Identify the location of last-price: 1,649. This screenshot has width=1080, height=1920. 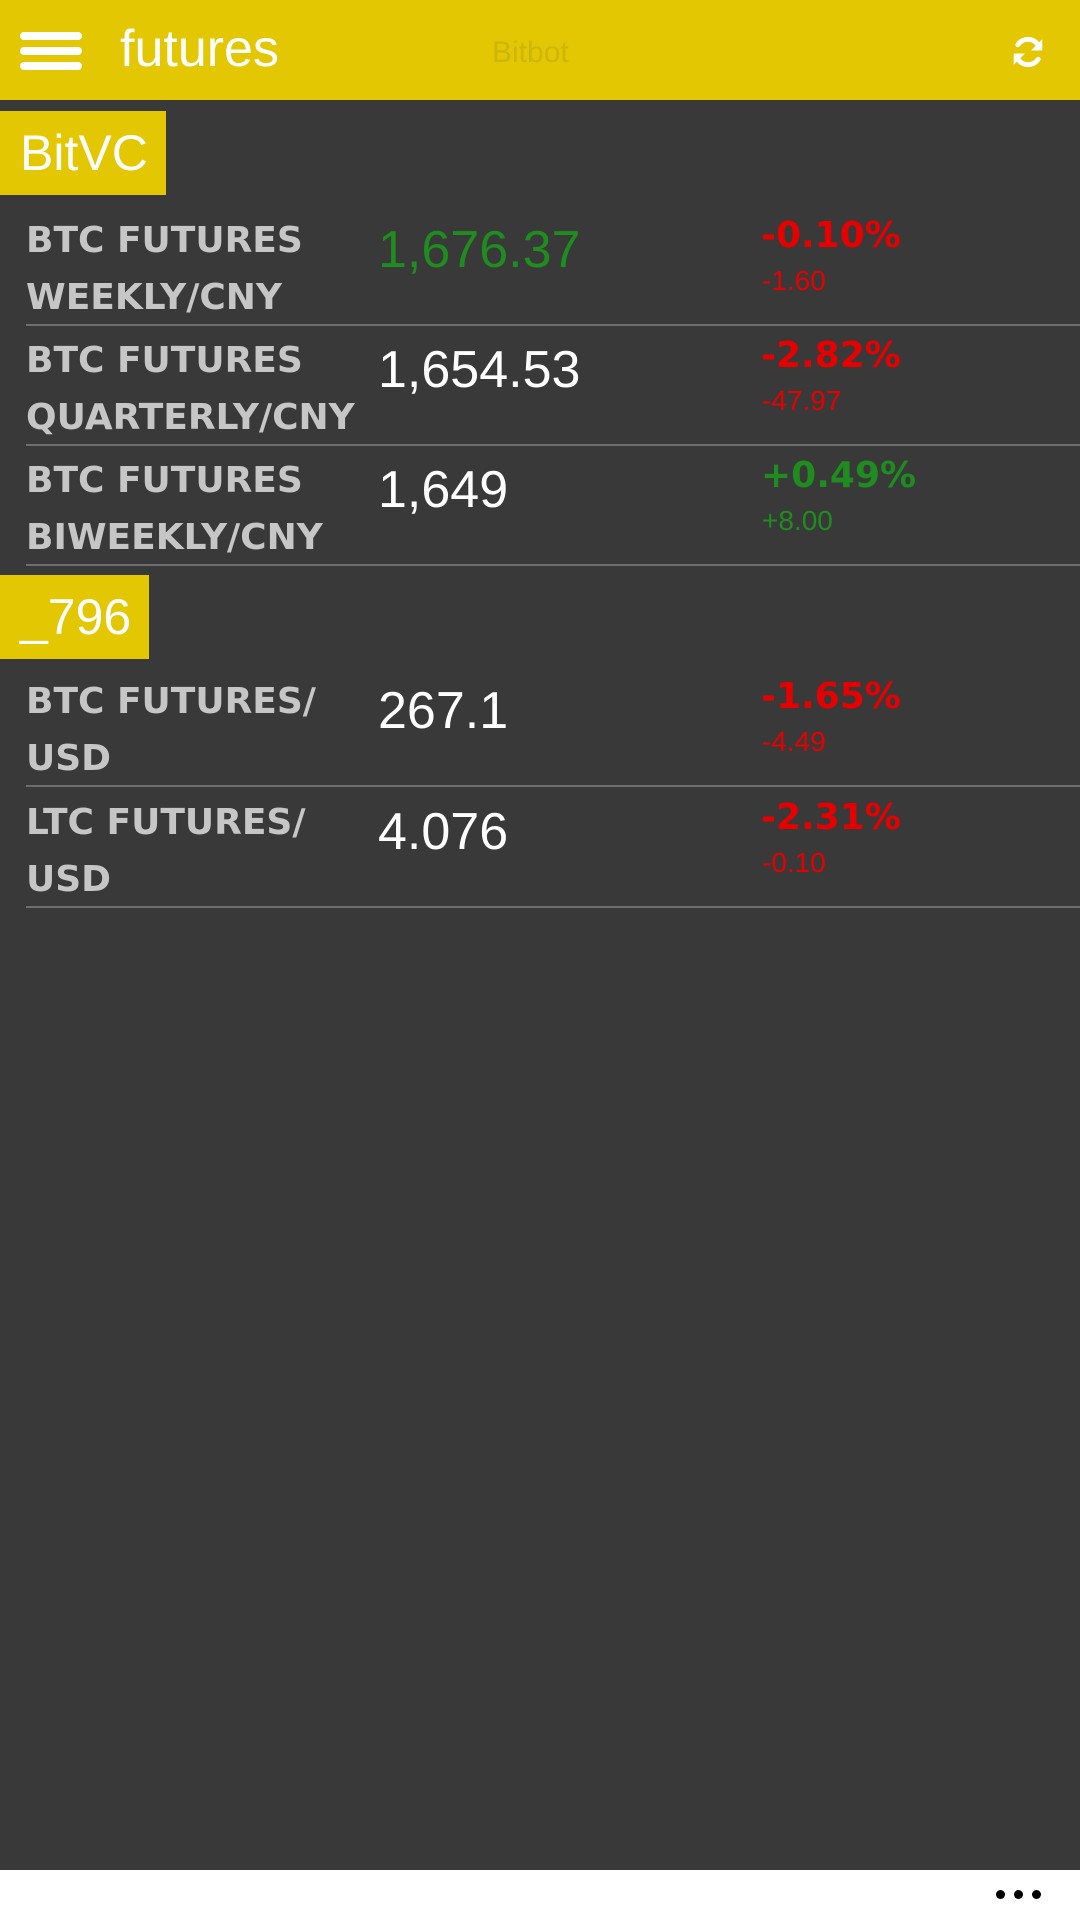
(443, 490).